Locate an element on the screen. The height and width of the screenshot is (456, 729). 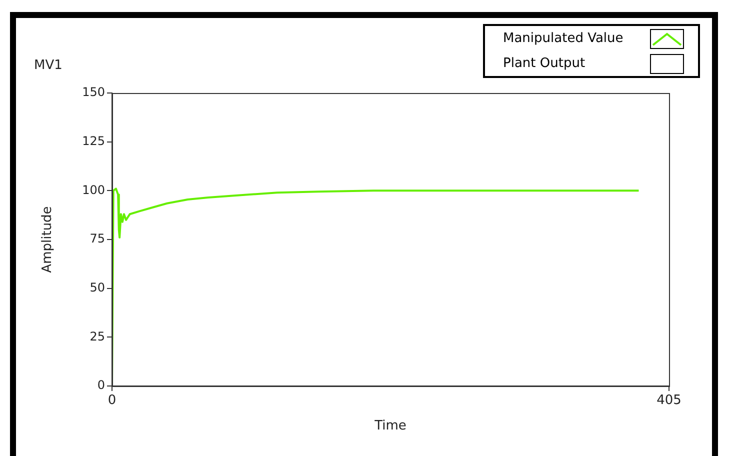
y-axis-title: Amplitude is located at coordinates (48, 239).